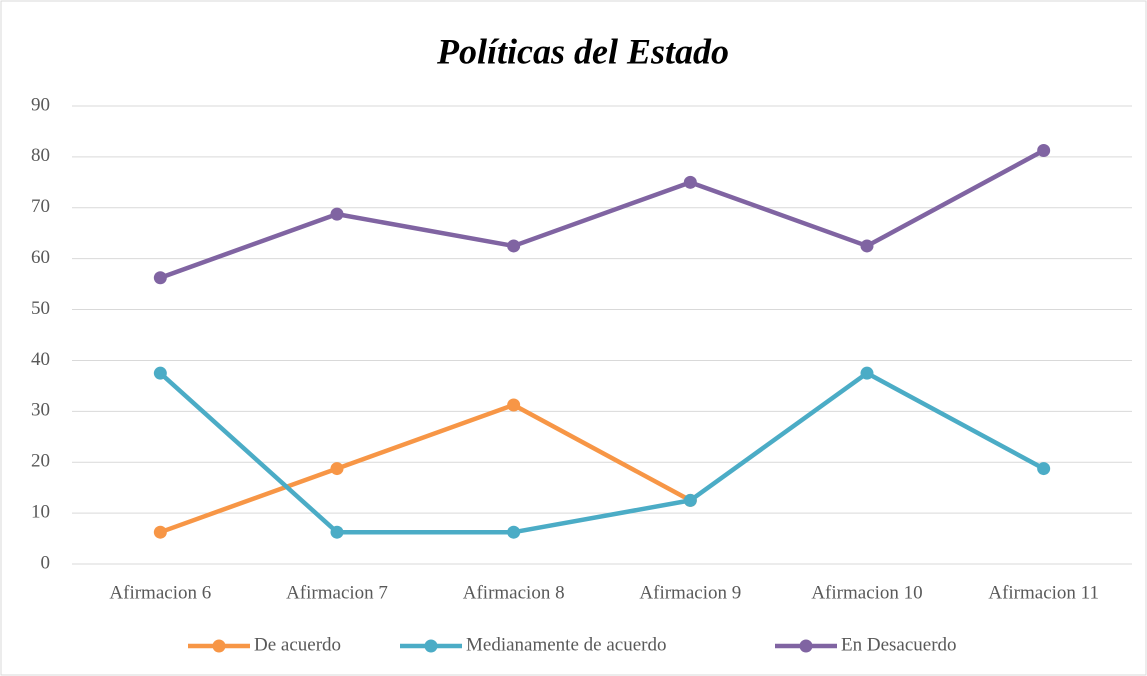  What do you see at coordinates (566, 644) in the screenshot?
I see `legend-label: Medianamente de acuerdo` at bounding box center [566, 644].